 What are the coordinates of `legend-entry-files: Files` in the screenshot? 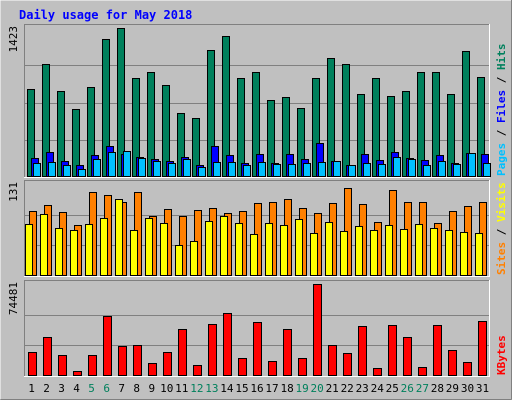 It's located at (501, 106).